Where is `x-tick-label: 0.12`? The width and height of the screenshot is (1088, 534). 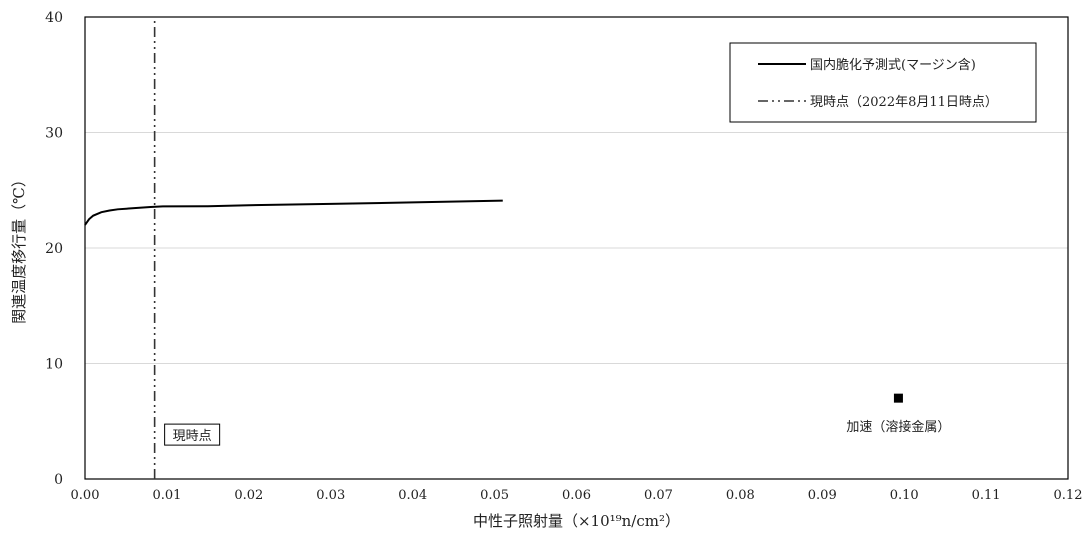 x-tick-label: 0.12 is located at coordinates (1068, 495).